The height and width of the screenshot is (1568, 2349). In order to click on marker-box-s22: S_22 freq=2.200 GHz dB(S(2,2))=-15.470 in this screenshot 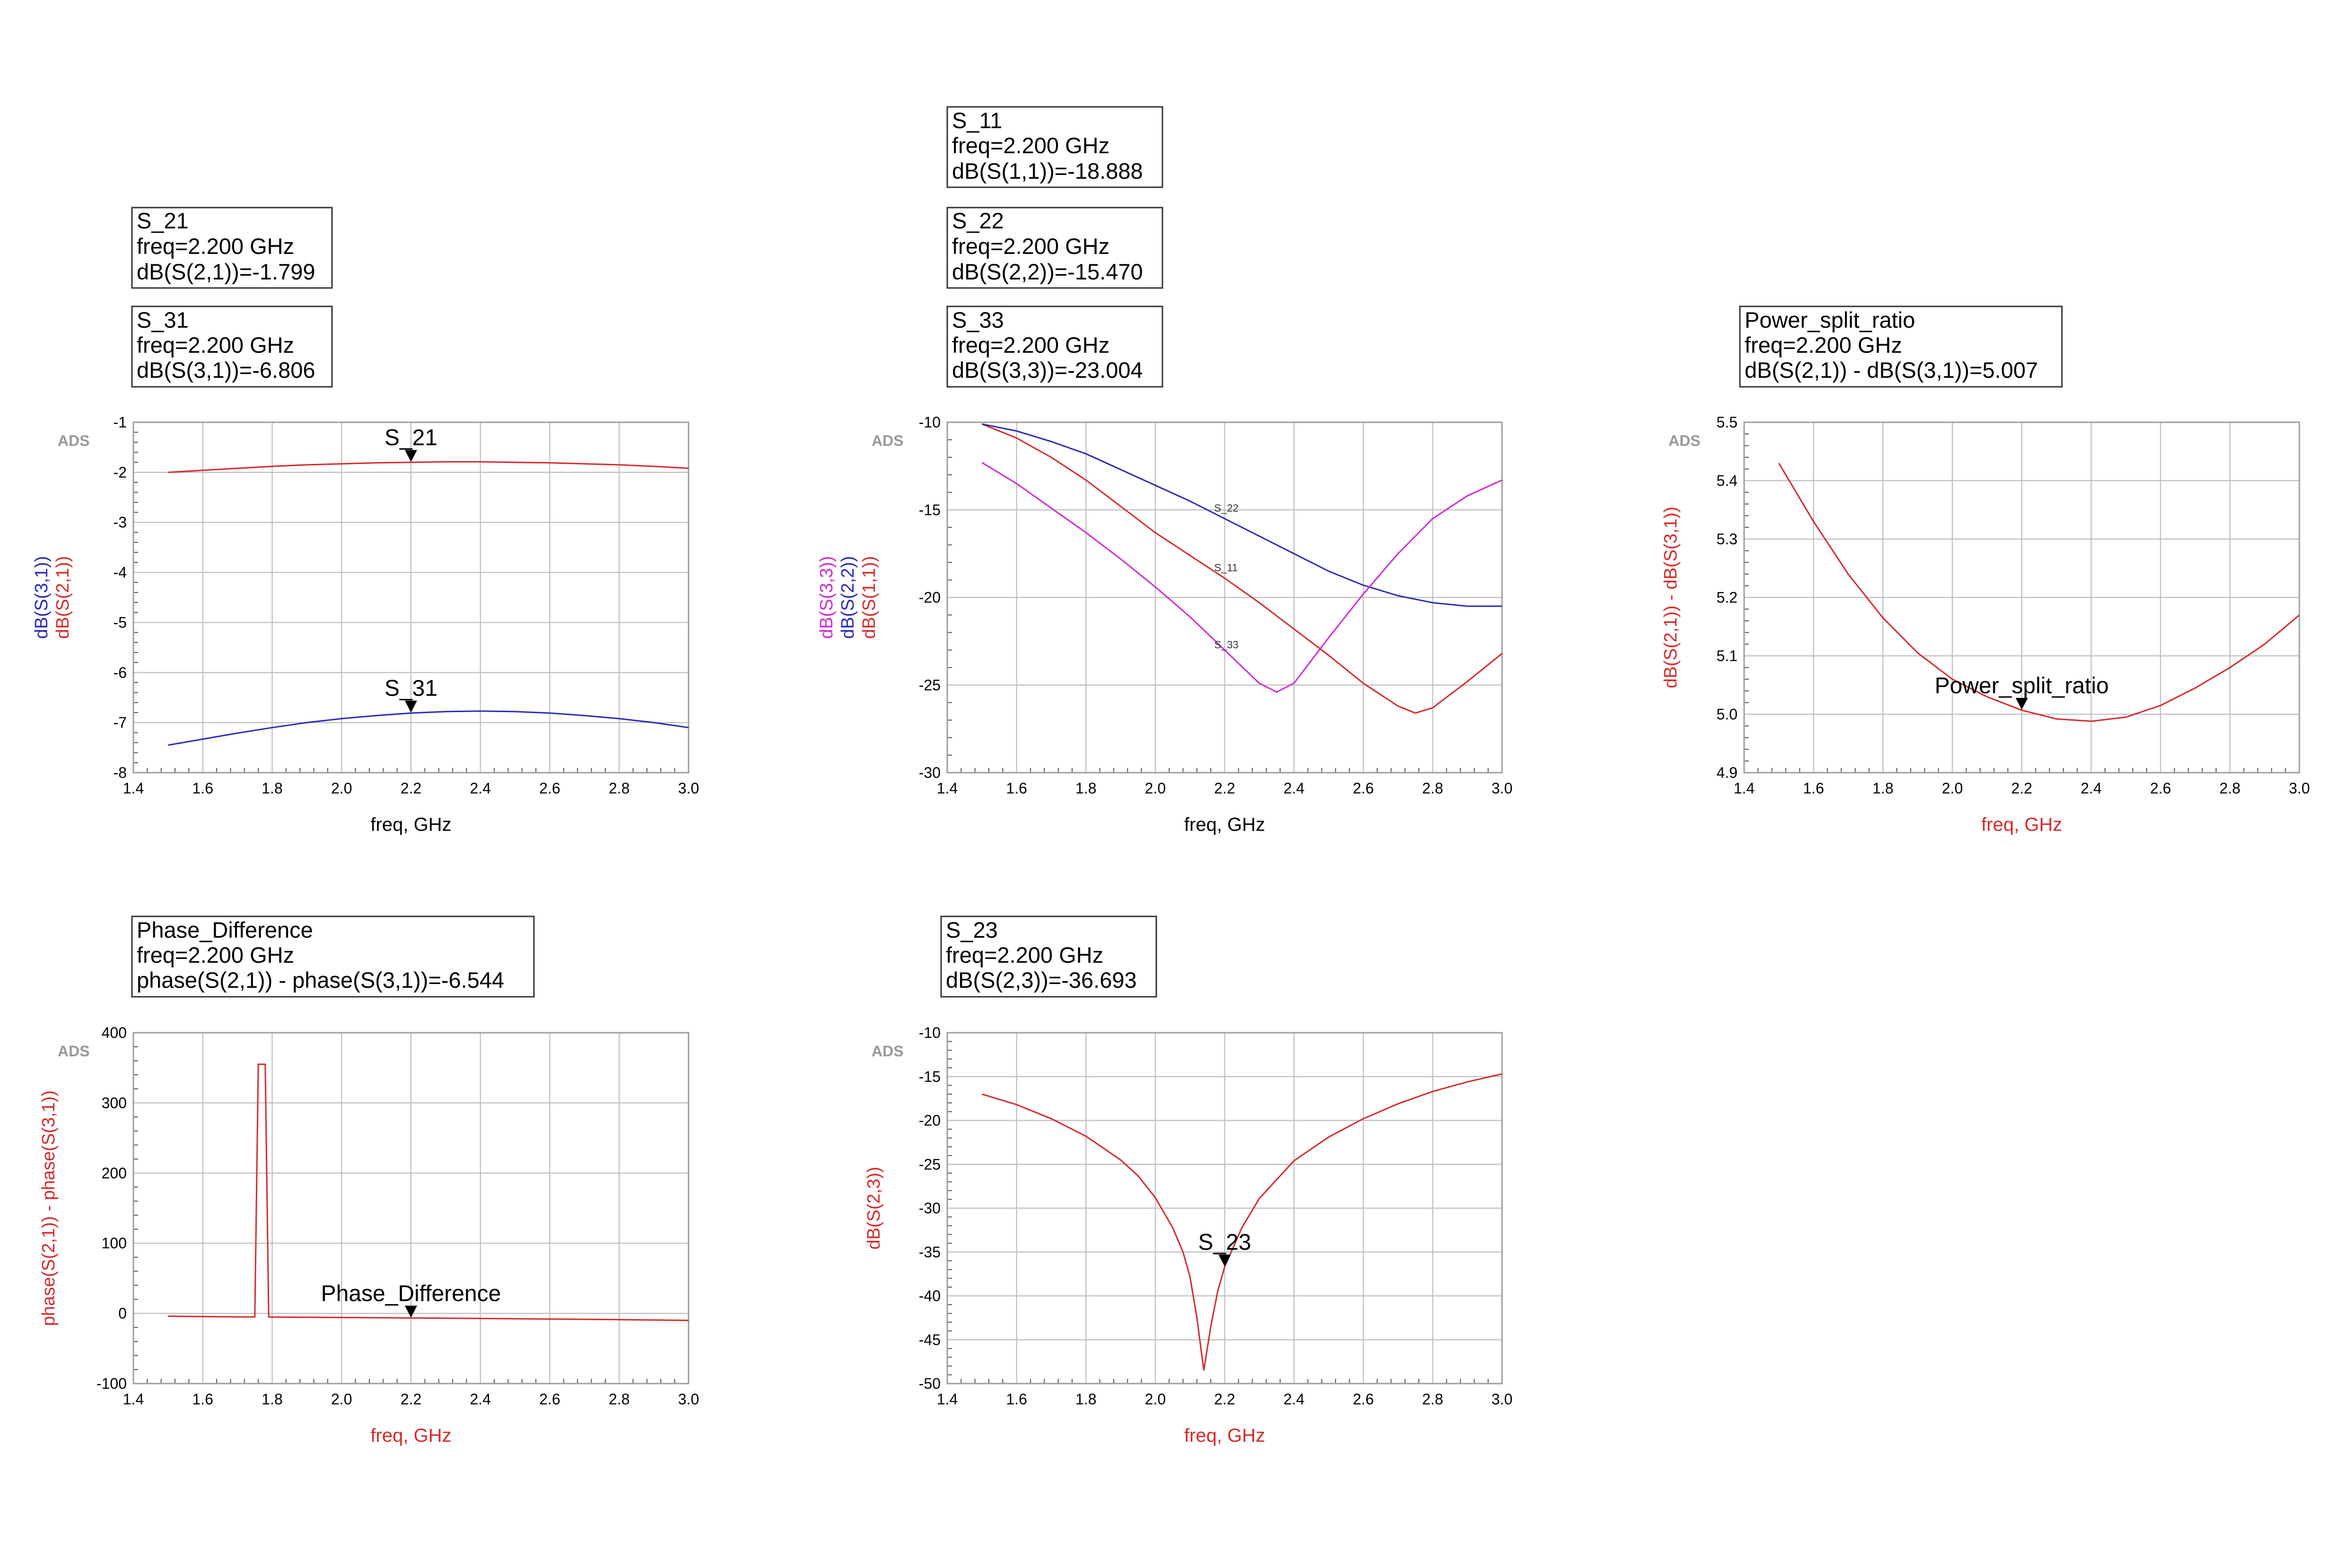, I will do `click(1054, 248)`.